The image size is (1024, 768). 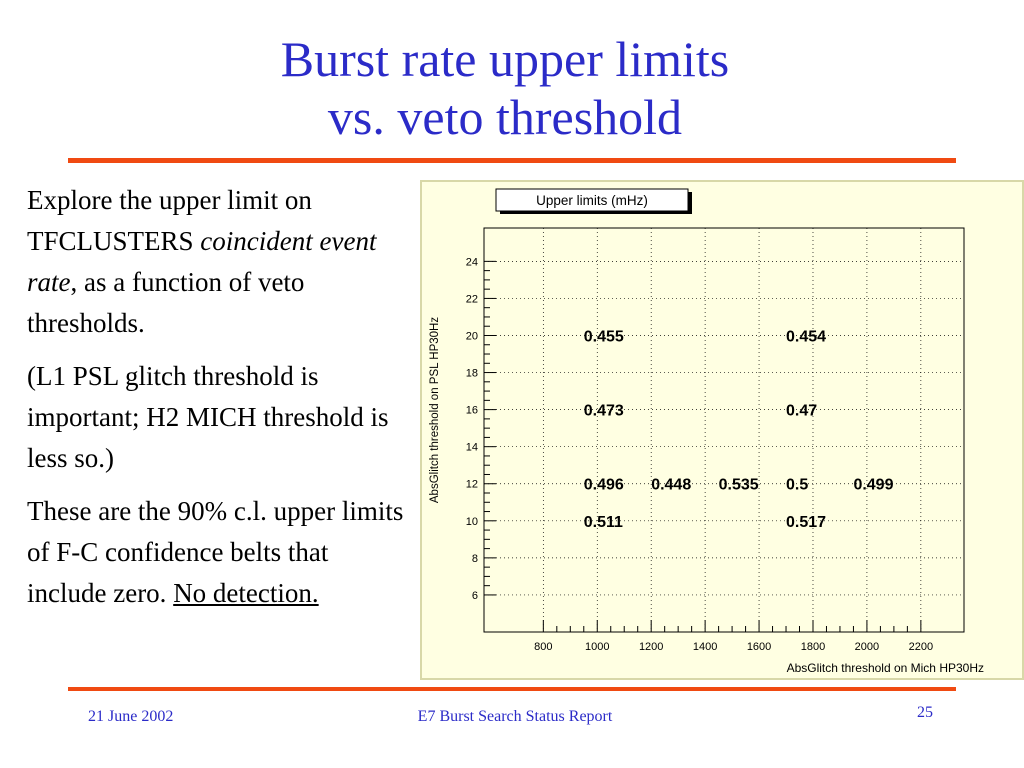 What do you see at coordinates (166, 302) in the screenshot?
I see `paragraph-explore-text-b: , as a function of veto thresholds.` at bounding box center [166, 302].